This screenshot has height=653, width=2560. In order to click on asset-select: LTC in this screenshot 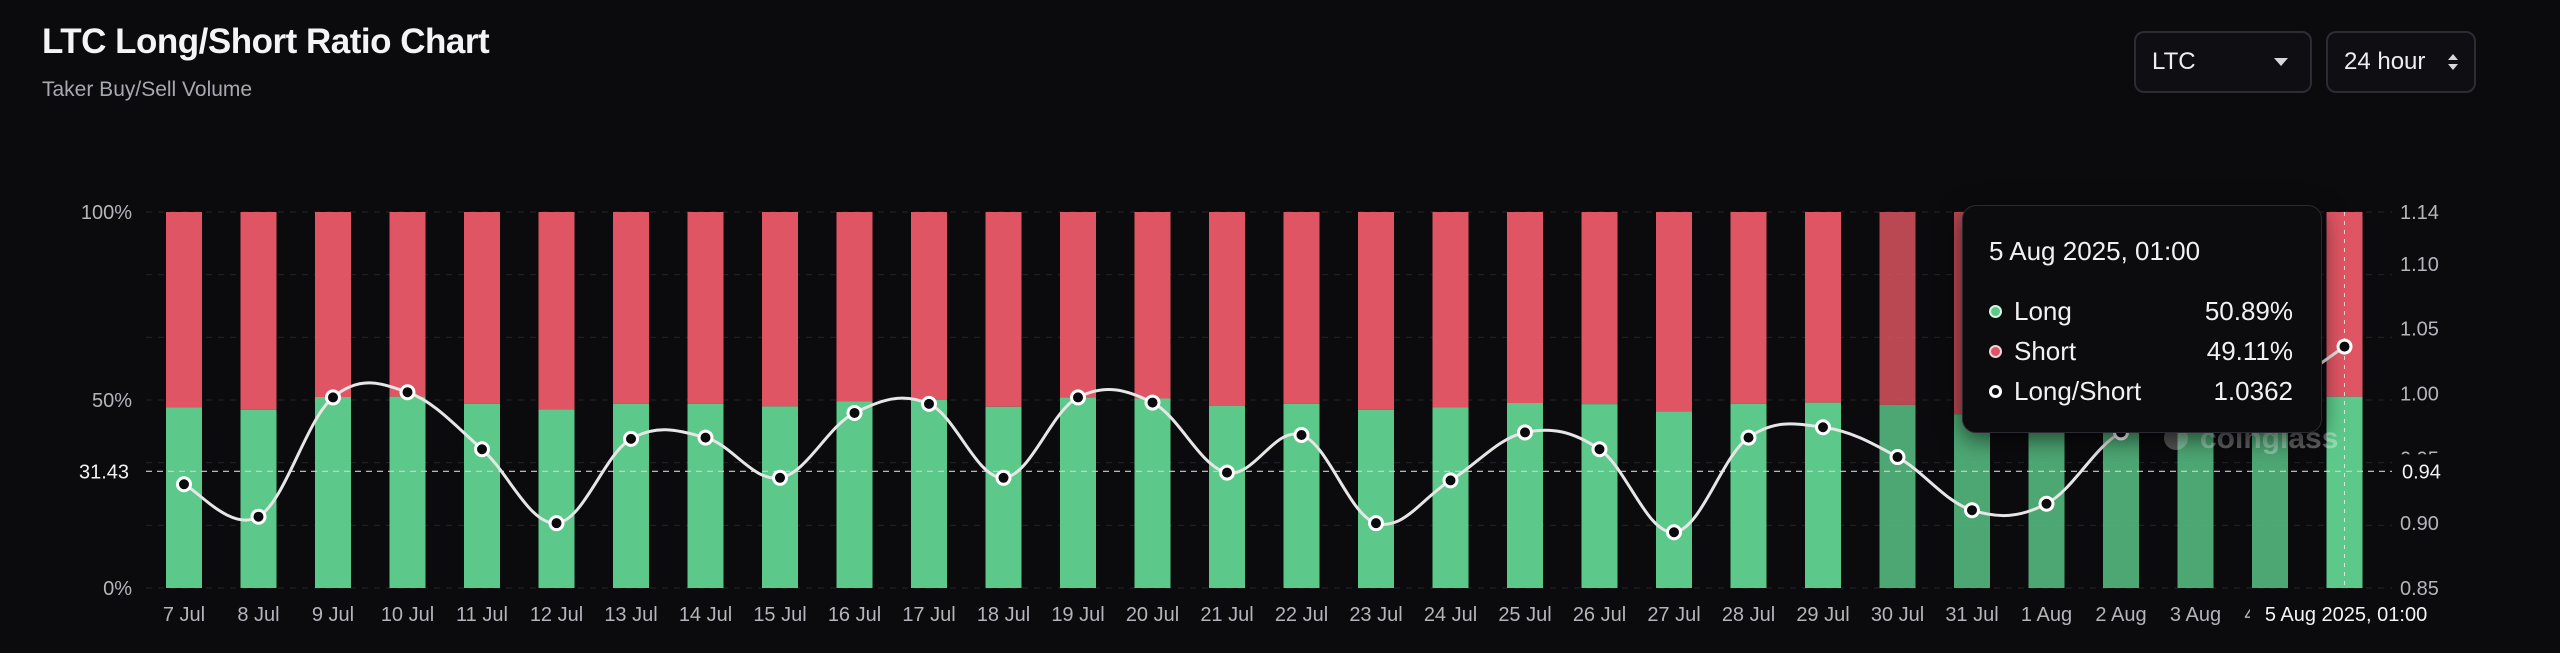, I will do `click(2223, 62)`.